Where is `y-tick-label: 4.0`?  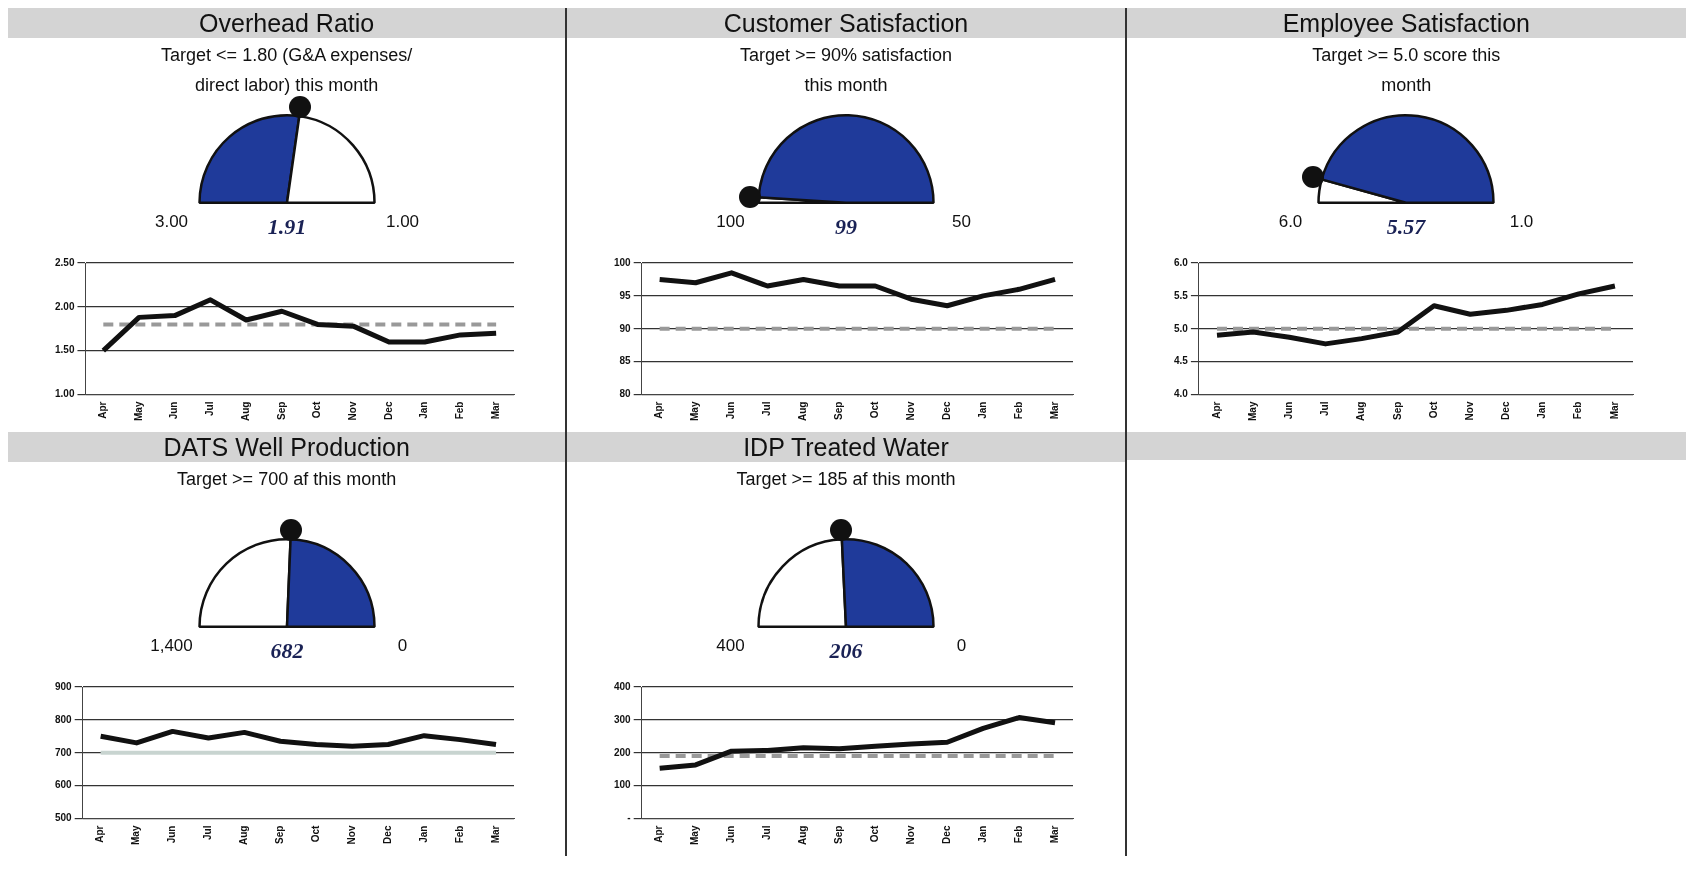
y-tick-label: 4.0 is located at coordinates (1181, 394).